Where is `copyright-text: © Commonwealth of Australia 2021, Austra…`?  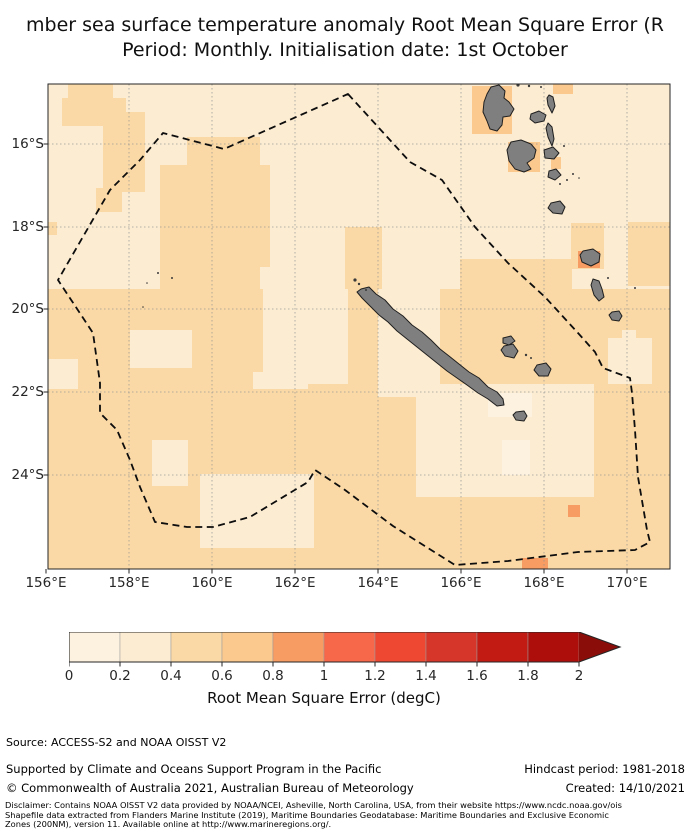 copyright-text: © Commonwealth of Australia 2021, Austra… is located at coordinates (210, 788).